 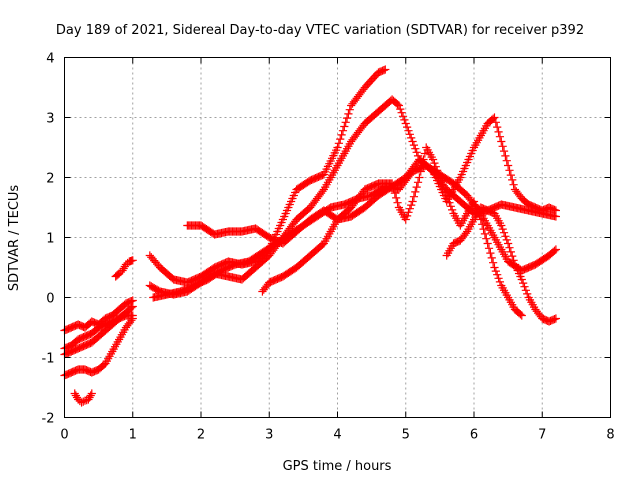 I want to click on y-tick-label: 3, so click(x=50, y=119).